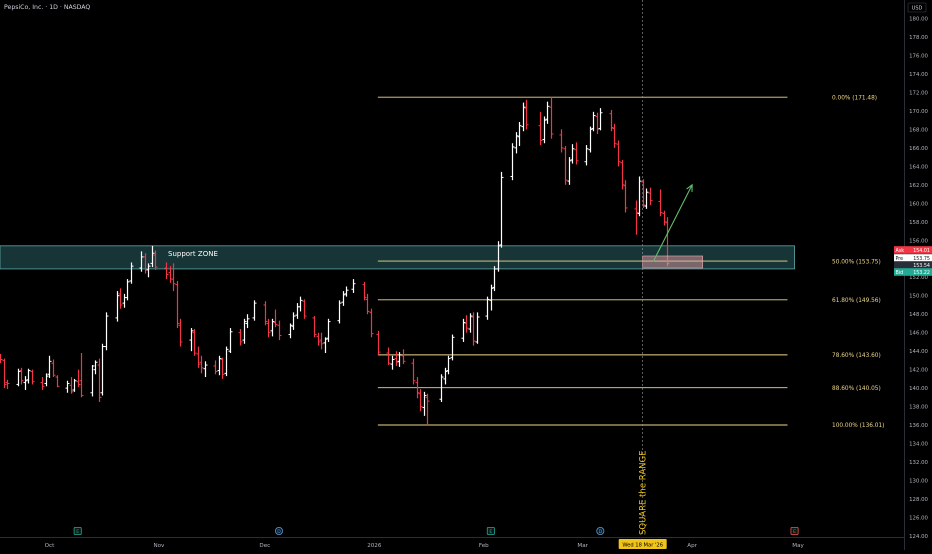 The width and height of the screenshot is (932, 554). I want to click on currency-box, so click(917, 7).